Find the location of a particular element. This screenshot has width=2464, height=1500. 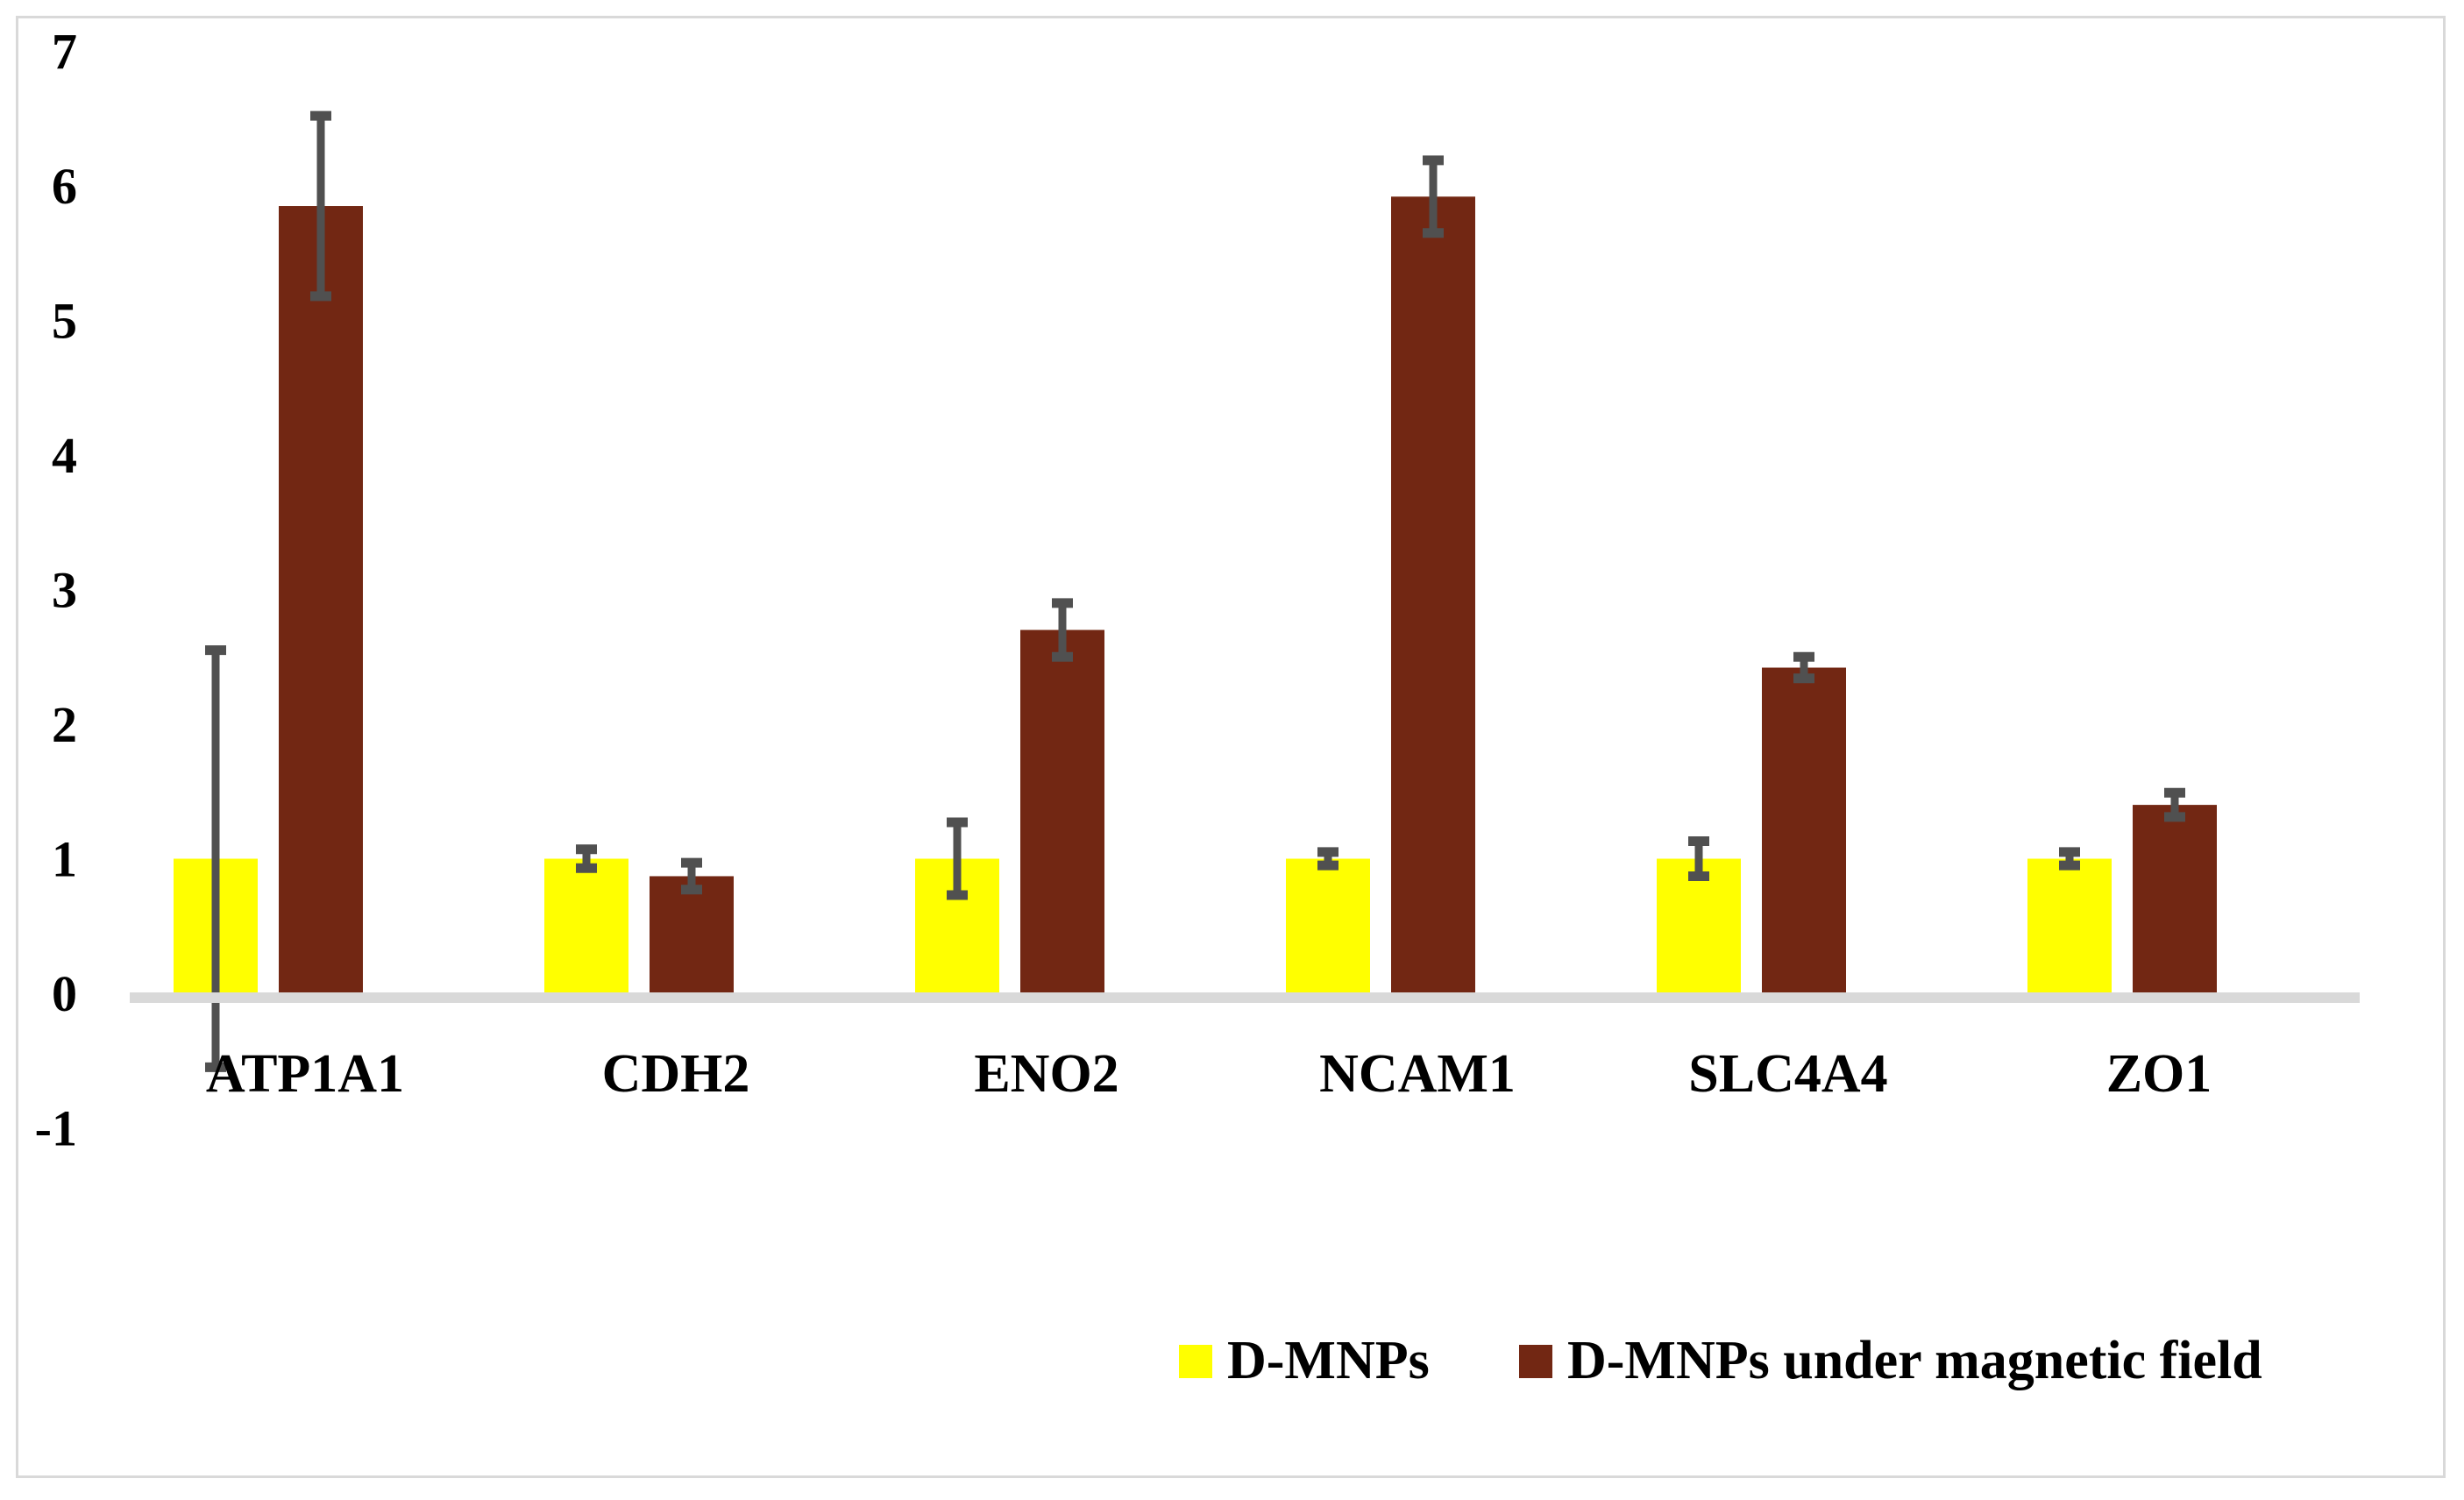

legend-item-series-1: D-MNPs is located at coordinates (1304, 1361).